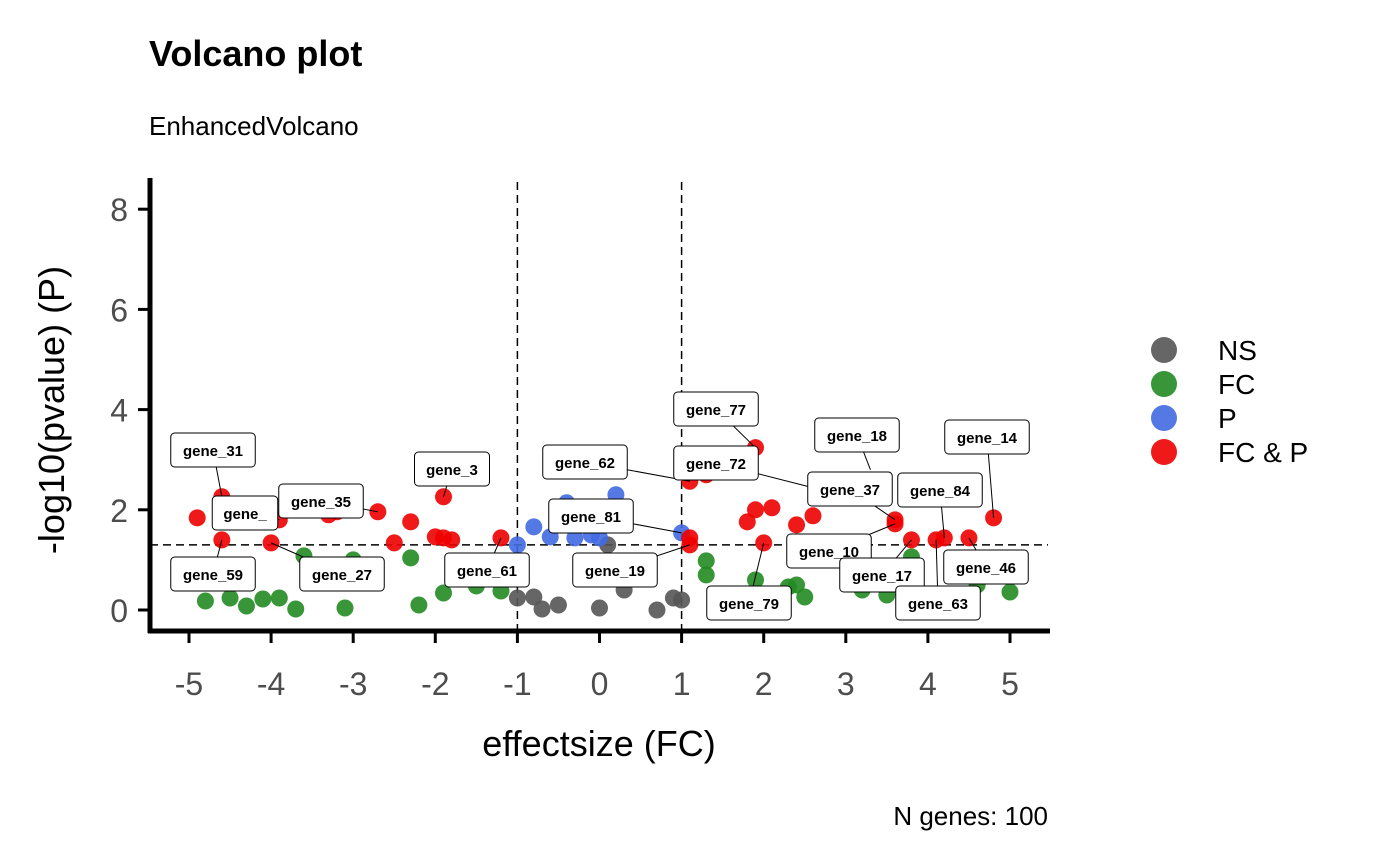 This screenshot has height=866, width=1400. Describe the element at coordinates (1010, 684) in the screenshot. I see `x-tick-label: 5` at that location.